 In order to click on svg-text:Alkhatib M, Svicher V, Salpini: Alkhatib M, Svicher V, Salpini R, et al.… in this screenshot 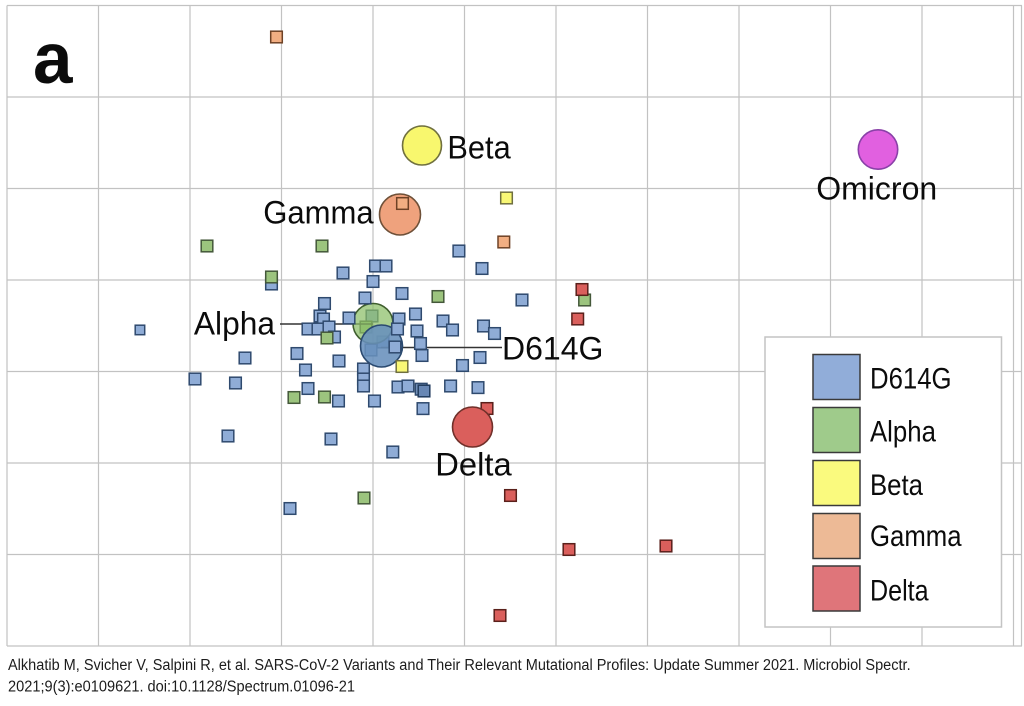, I will do `click(459, 665)`.